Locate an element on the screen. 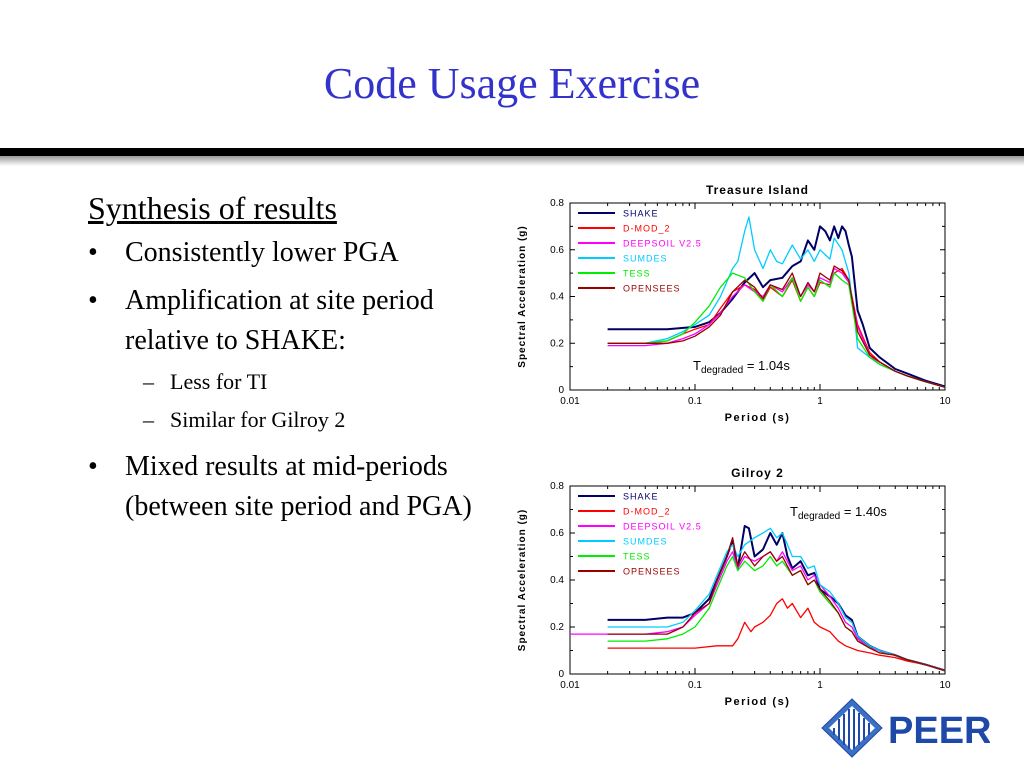  title-divider is located at coordinates (512, 152).